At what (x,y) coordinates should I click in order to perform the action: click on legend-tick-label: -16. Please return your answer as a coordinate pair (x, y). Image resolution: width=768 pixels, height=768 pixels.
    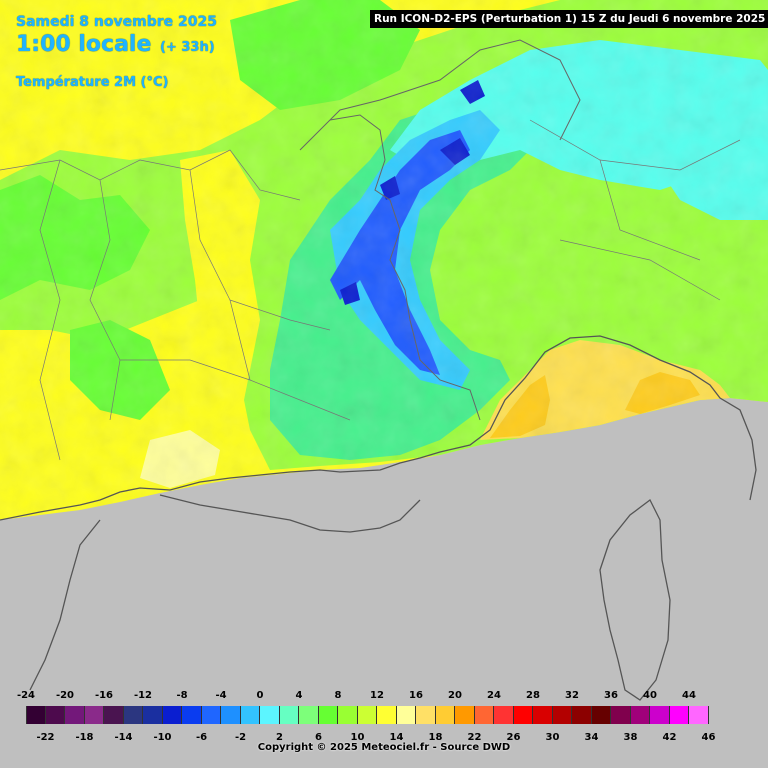
    Looking at the image, I should click on (104, 695).